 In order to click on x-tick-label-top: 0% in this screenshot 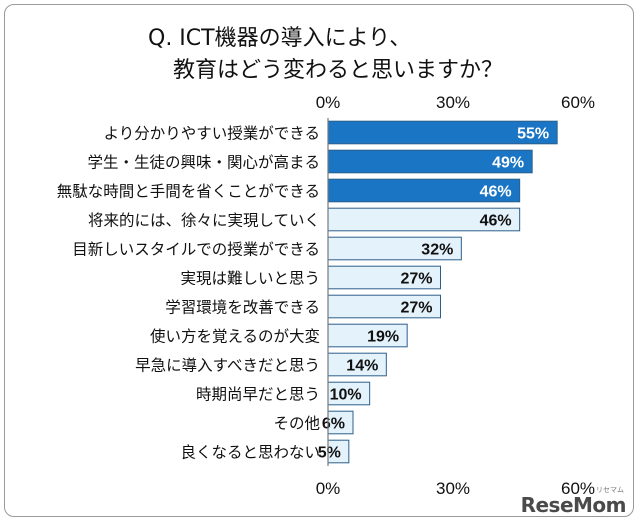, I will do `click(328, 102)`.